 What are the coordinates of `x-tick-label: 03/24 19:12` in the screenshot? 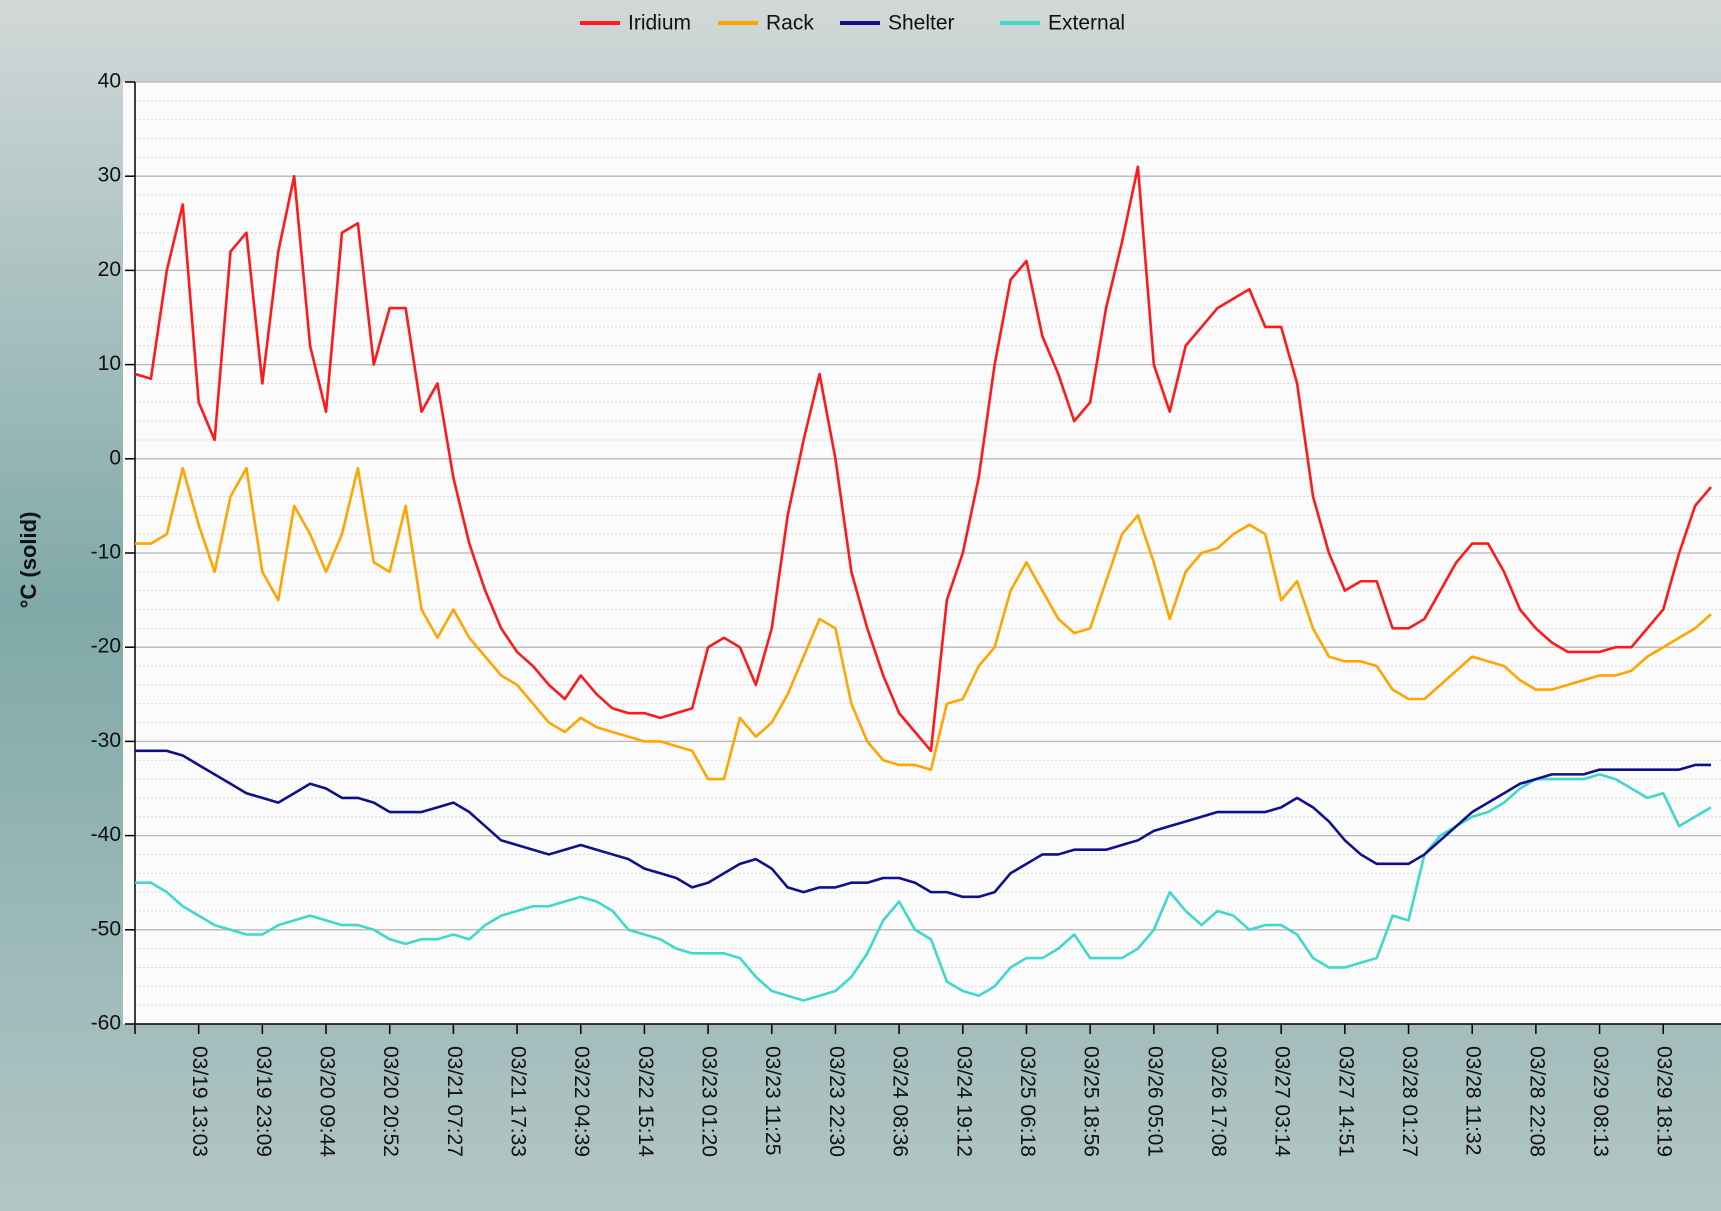 It's located at (963, 1101).